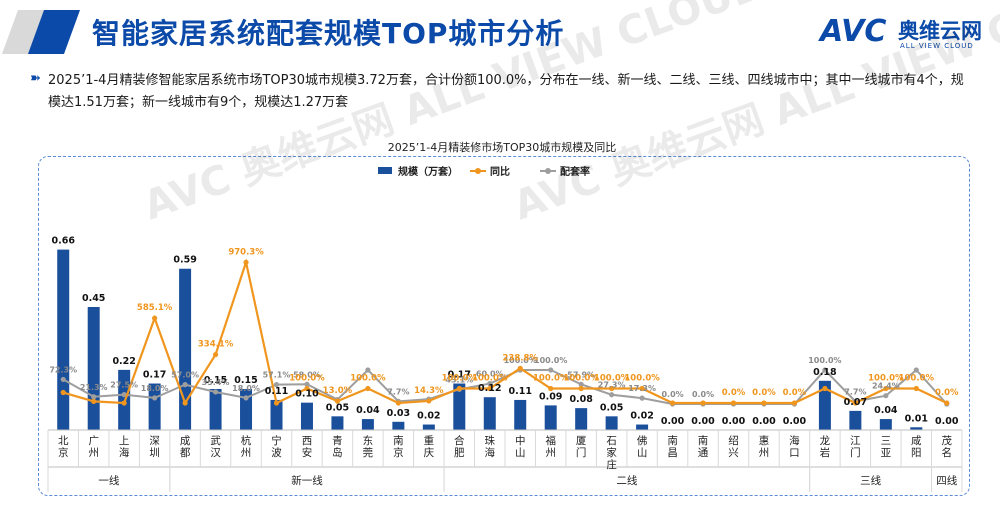 The height and width of the screenshot is (521, 1000). I want to click on x-tick-label: 厦门, so click(581, 447).